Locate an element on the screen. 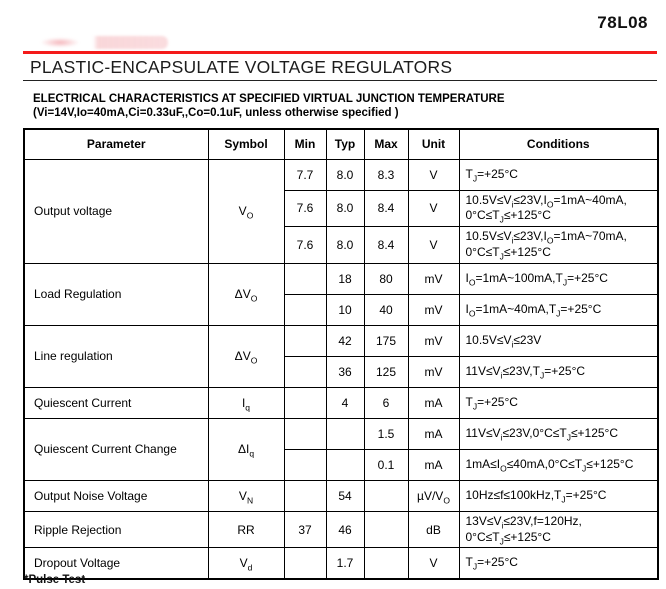 This screenshot has height=589, width=666. typ-value-cell: 10 is located at coordinates (345, 309).